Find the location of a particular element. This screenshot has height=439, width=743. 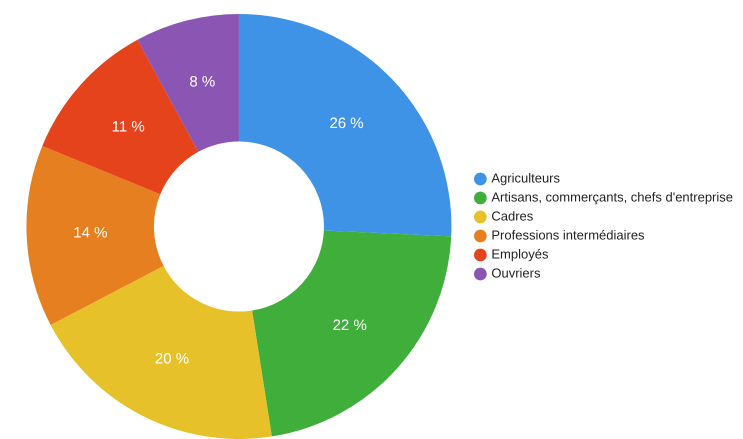

data-label: 14 % is located at coordinates (90, 233).